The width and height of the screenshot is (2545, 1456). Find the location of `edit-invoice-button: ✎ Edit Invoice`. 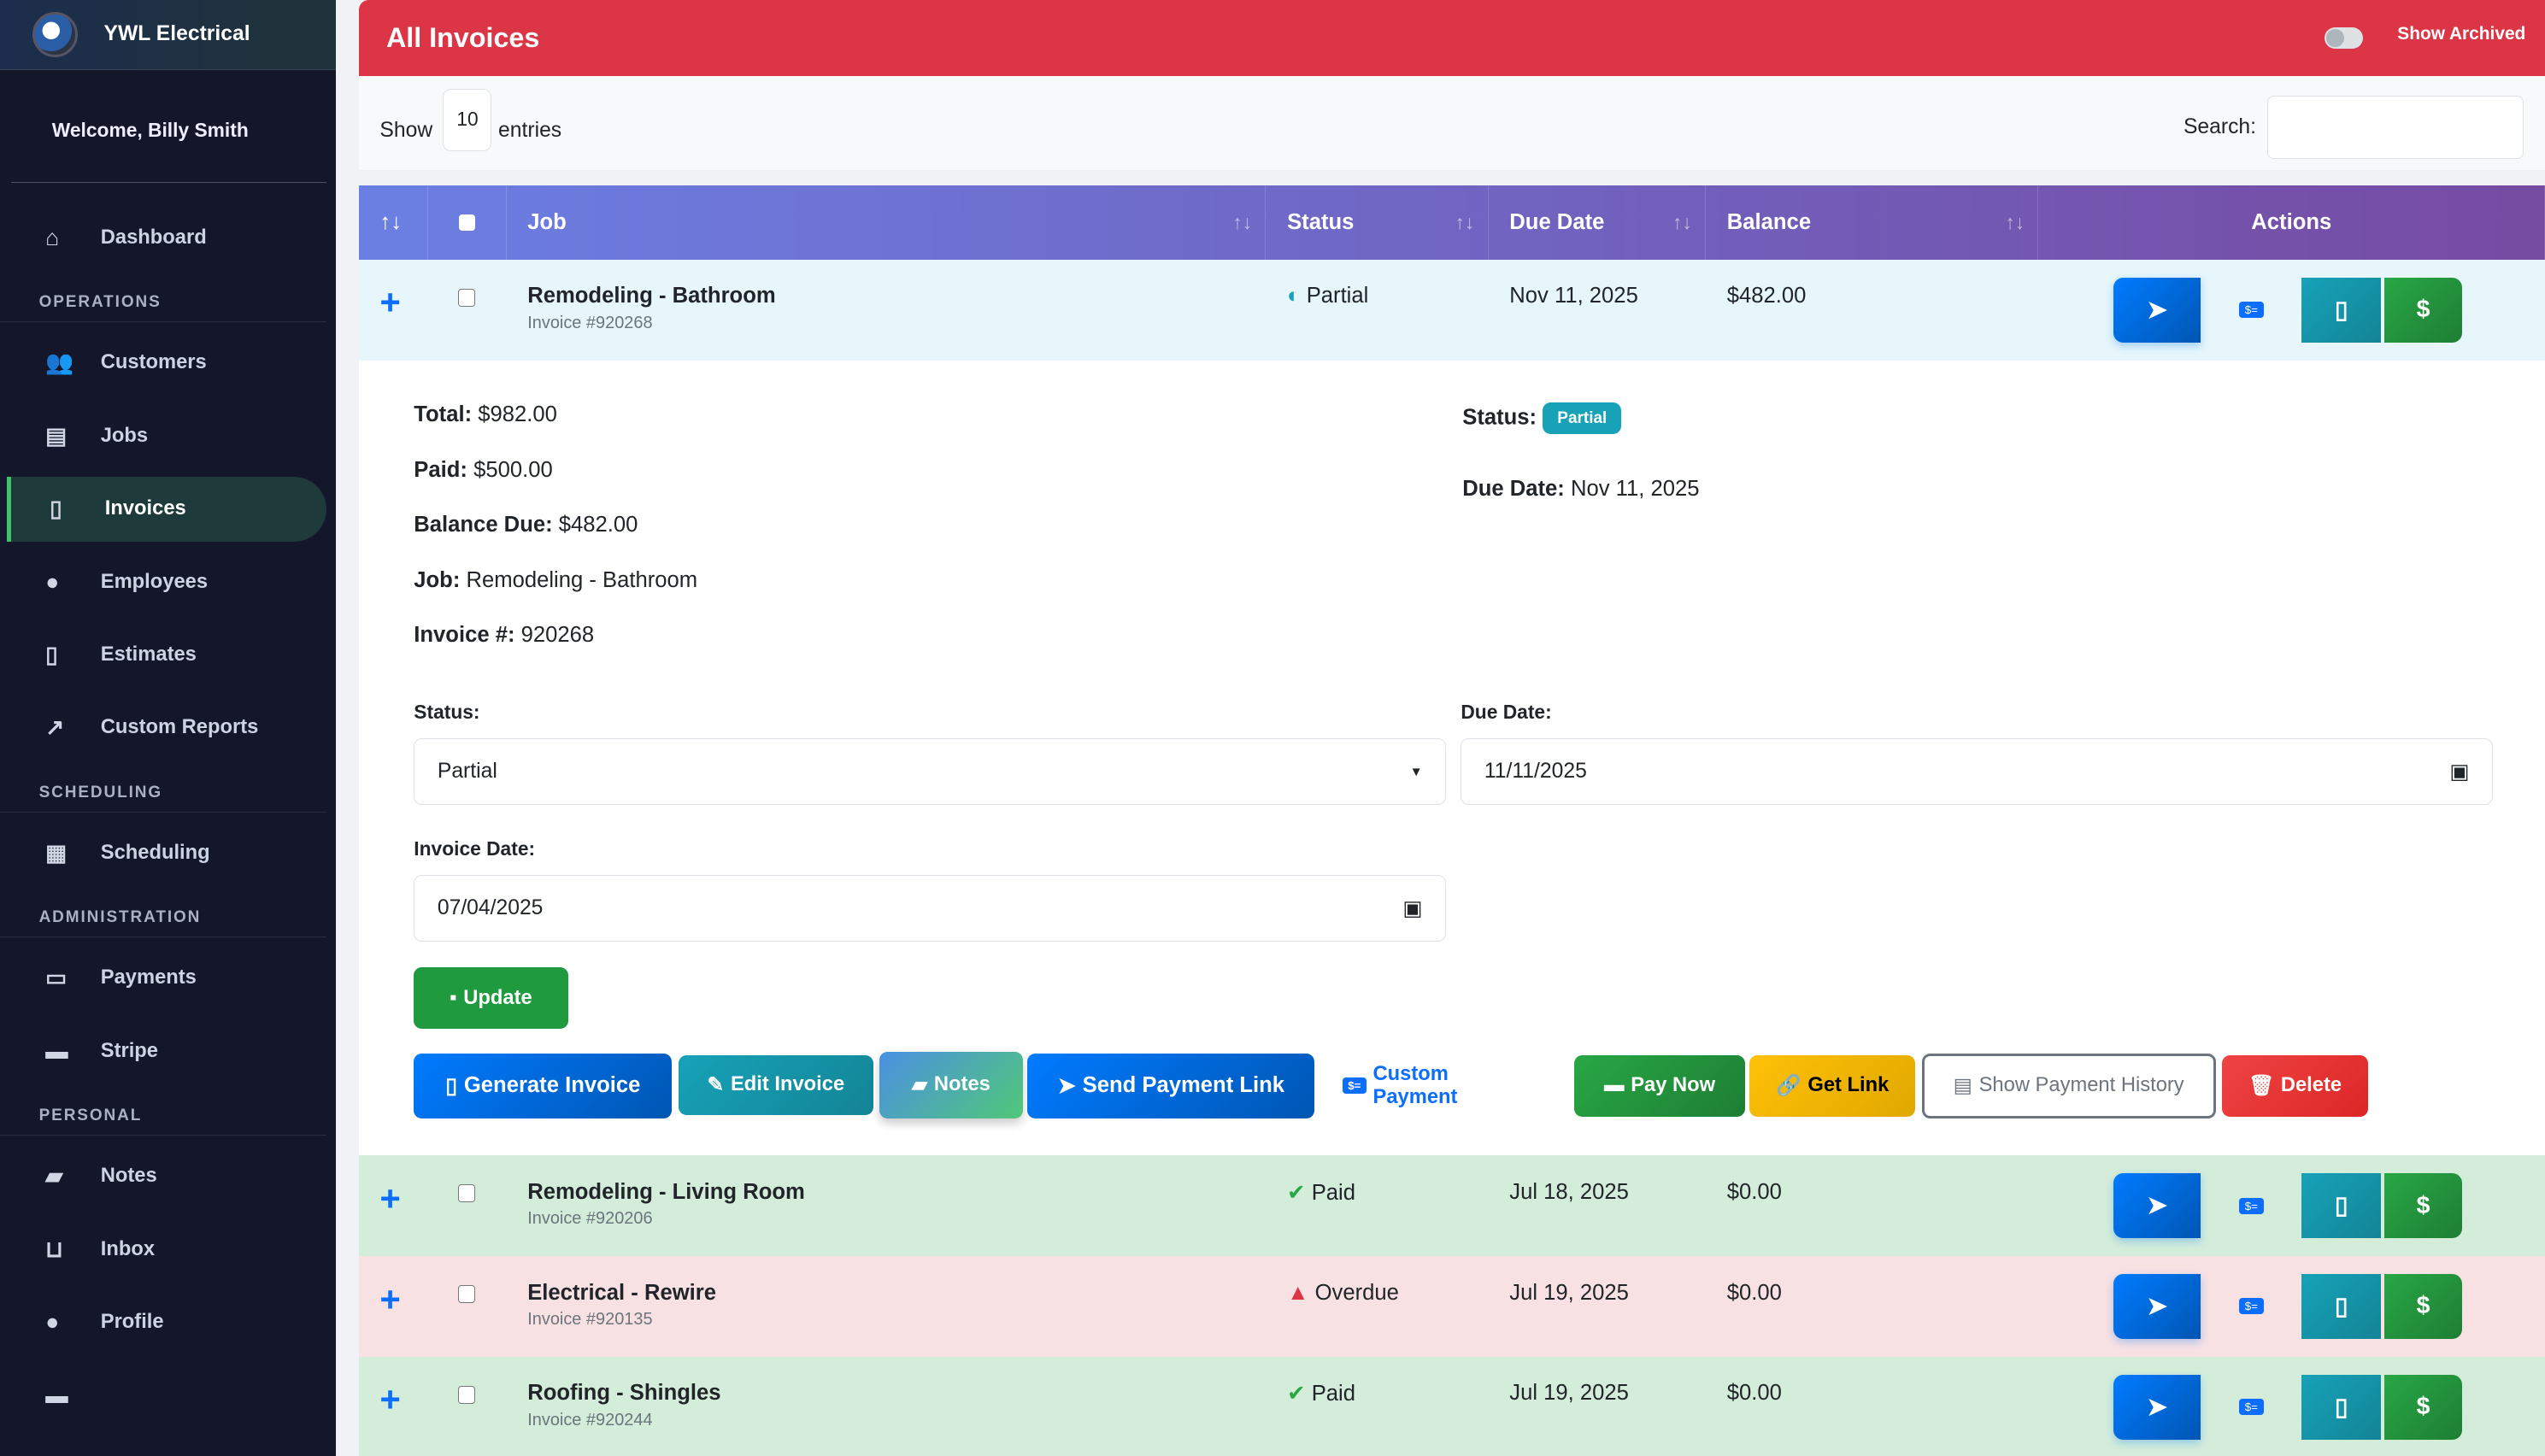

edit-invoice-button: ✎ Edit Invoice is located at coordinates (775, 1085).